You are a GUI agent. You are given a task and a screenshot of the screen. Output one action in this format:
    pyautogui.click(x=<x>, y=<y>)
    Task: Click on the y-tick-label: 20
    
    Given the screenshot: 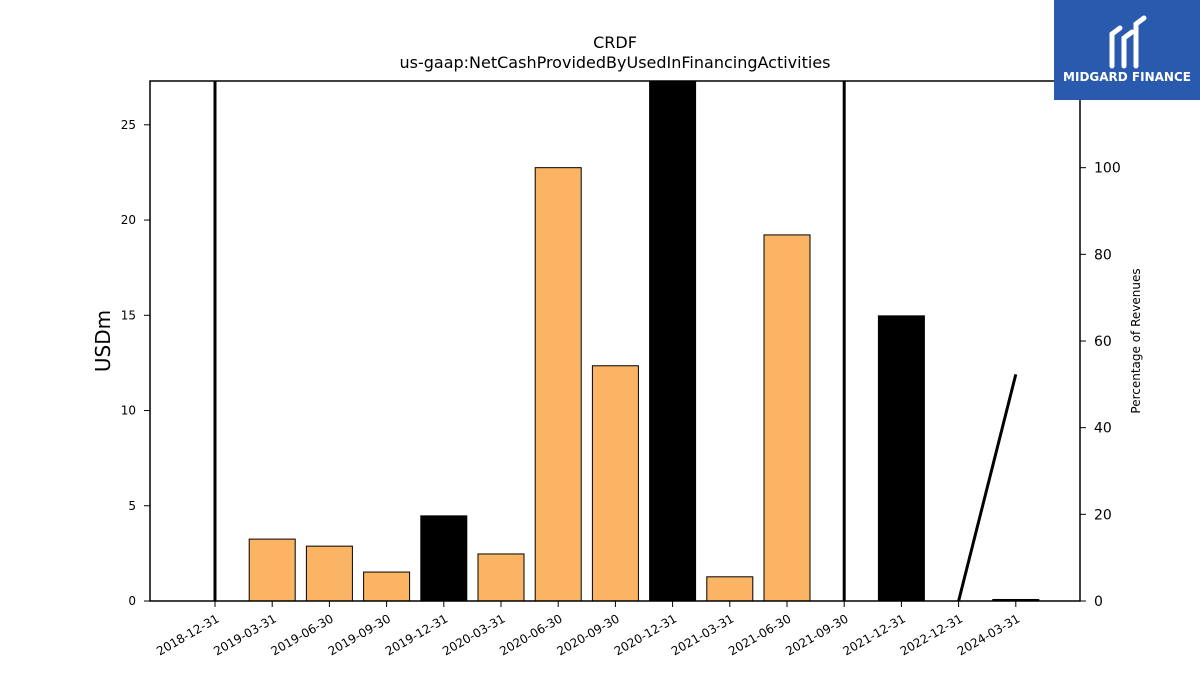 What is the action you would take?
    pyautogui.click(x=128, y=220)
    